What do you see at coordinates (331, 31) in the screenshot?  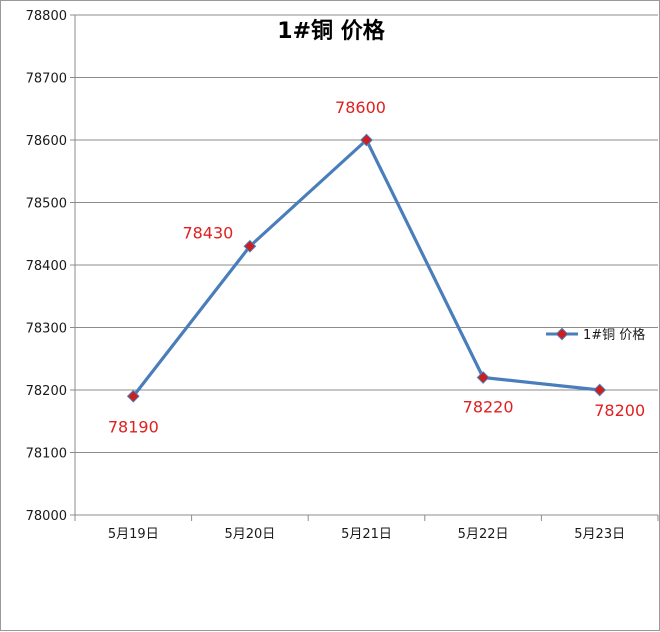 I see `chart-title: 1#铜 价格` at bounding box center [331, 31].